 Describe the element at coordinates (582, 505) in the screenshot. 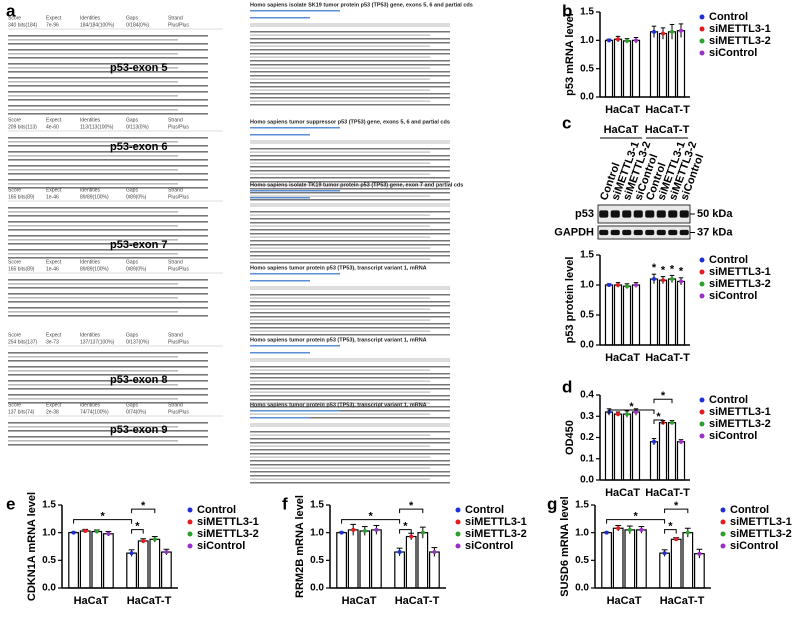

I see `y-tick-label: 1.5` at that location.